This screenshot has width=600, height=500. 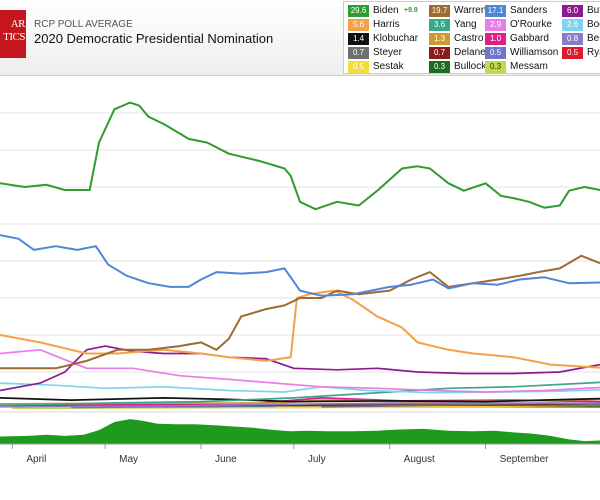 I want to click on legend-item-sanders: 17.1 Sanders, so click(x=521, y=11).